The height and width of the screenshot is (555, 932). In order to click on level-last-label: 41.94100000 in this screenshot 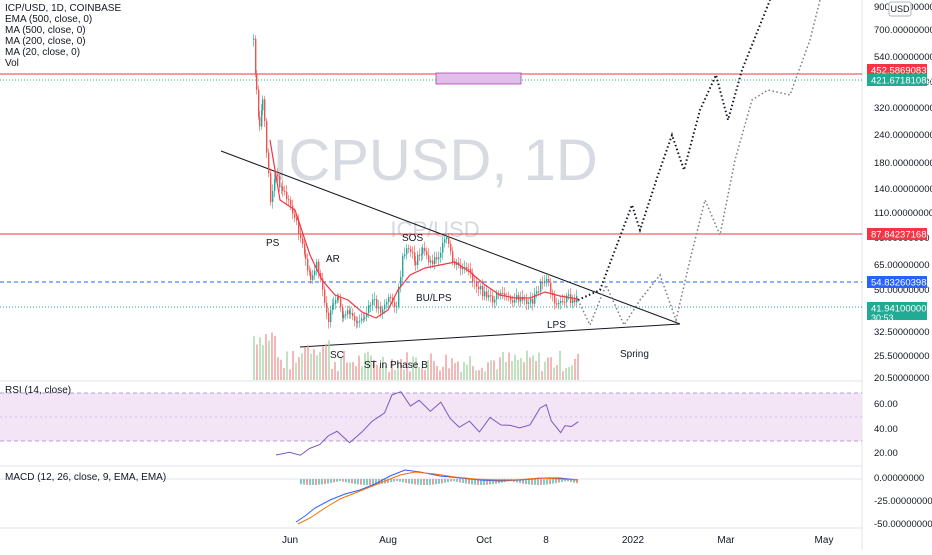, I will do `click(898, 309)`.